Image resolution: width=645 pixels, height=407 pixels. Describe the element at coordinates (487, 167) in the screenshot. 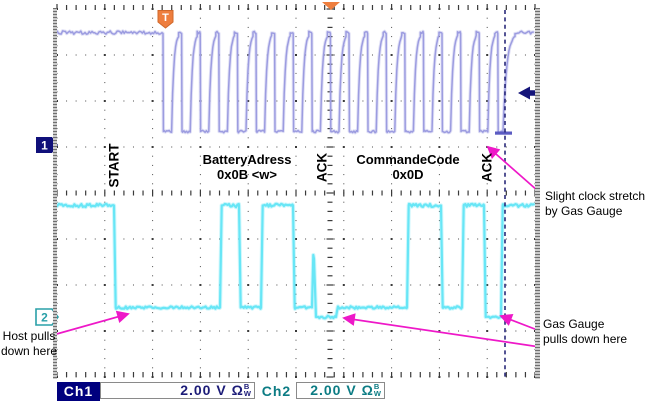

I see `ack2-label: ACK` at that location.